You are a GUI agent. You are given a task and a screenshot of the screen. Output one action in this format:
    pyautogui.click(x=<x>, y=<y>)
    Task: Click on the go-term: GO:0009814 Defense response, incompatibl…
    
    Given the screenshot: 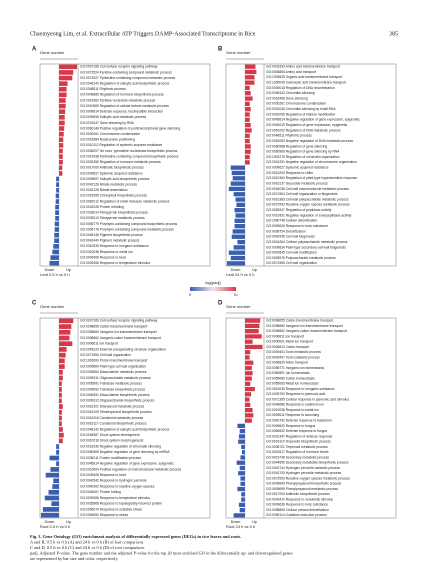 What is the action you would take?
    pyautogui.click(x=121, y=112)
    